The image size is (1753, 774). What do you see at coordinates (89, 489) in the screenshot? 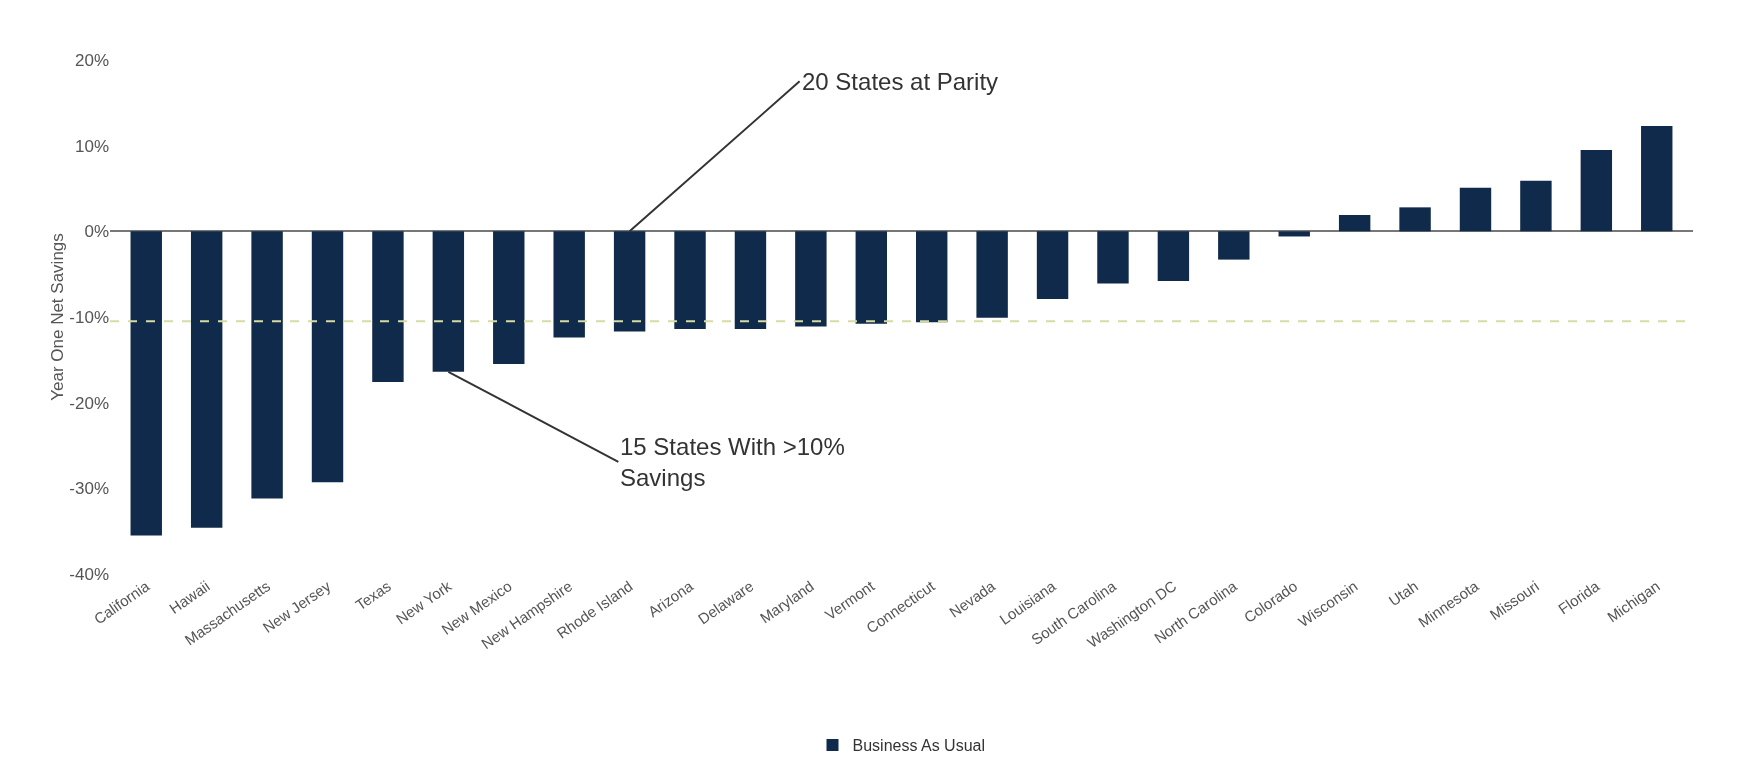
I see `y-tick-label: -30%` at bounding box center [89, 489].